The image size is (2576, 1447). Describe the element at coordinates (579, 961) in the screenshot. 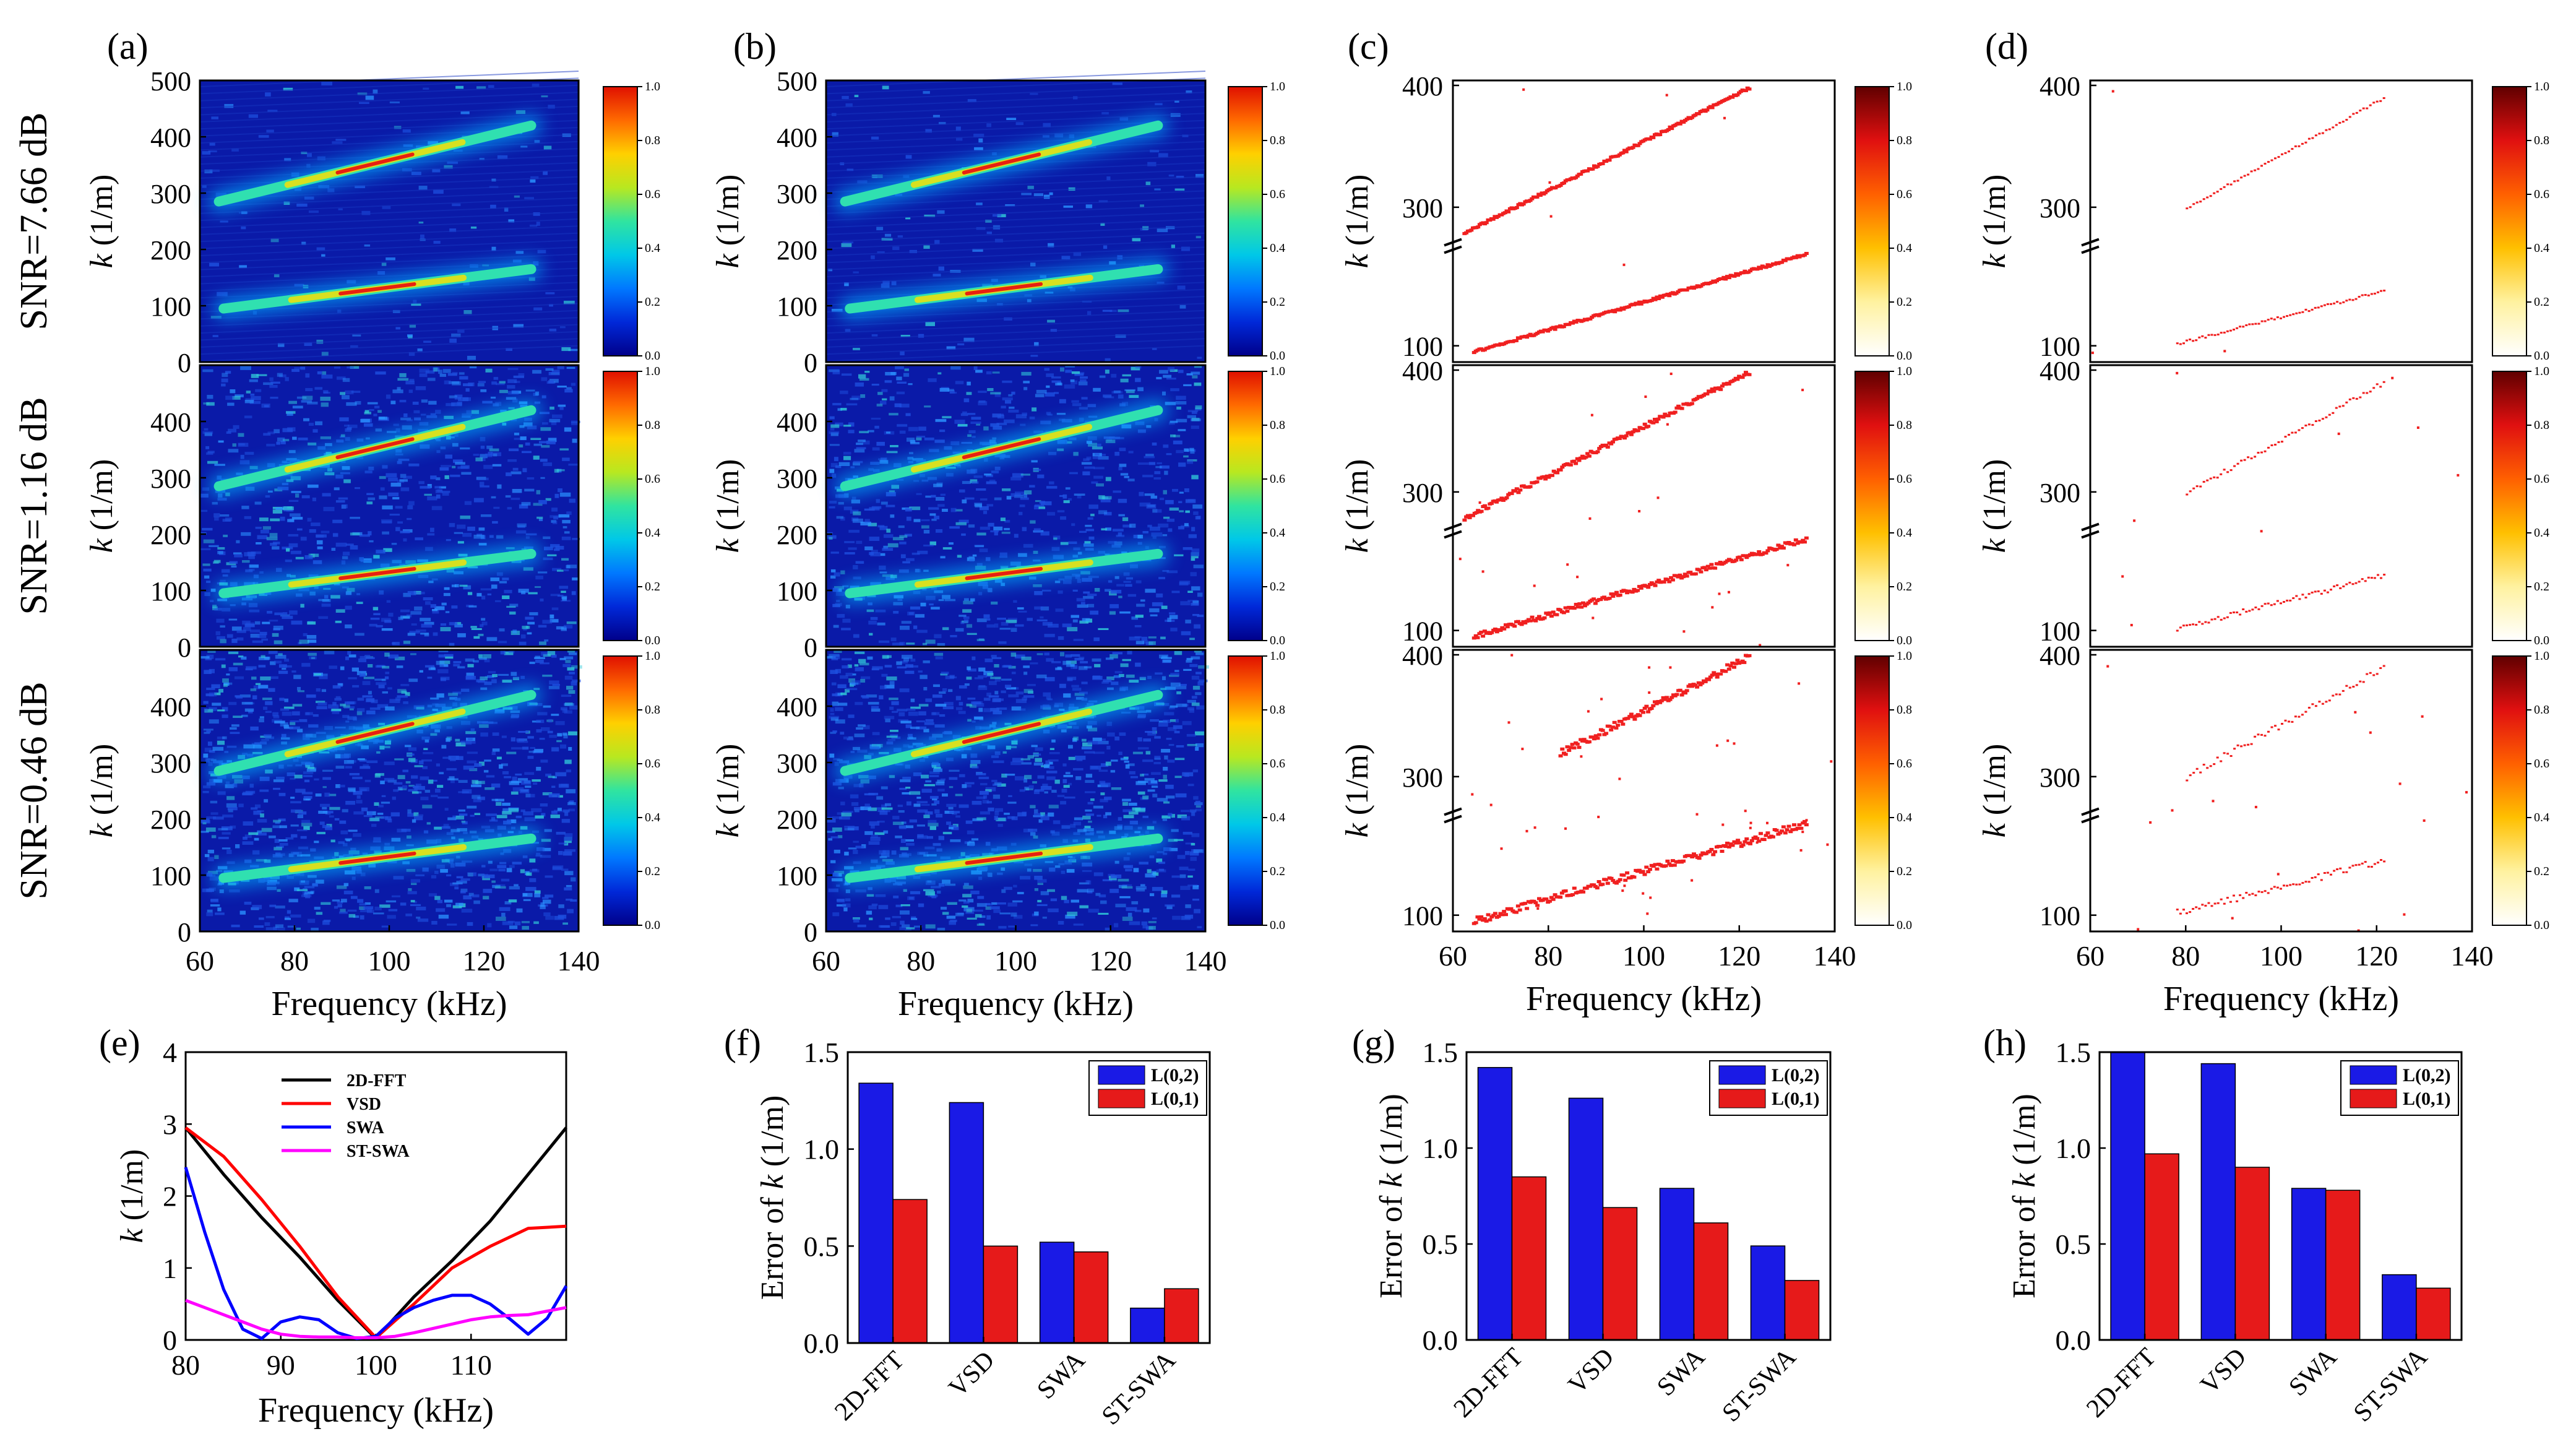

I see `x-tick-label: 140` at that location.